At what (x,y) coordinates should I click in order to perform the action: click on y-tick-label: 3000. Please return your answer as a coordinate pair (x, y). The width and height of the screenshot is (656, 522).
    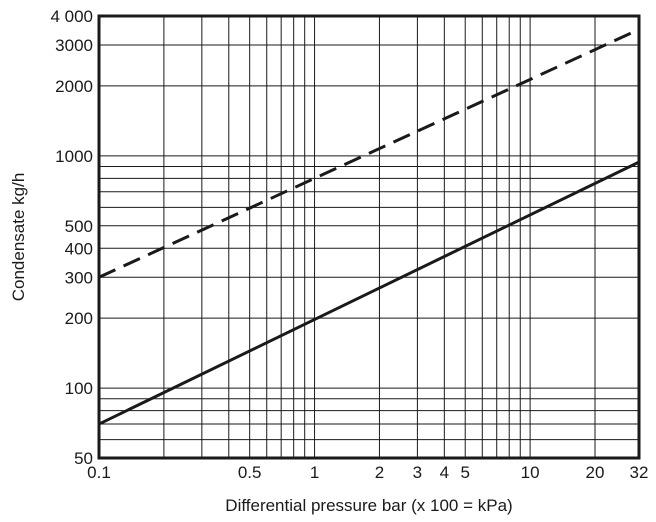
    Looking at the image, I should click on (74, 45).